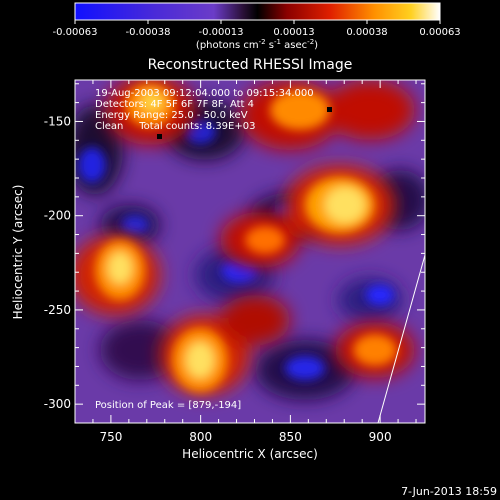 Image resolution: width=500 pixels, height=500 pixels. Describe the element at coordinates (250, 454) in the screenshot. I see `x-axis-label: Heliocentric X (arcsec)` at that location.